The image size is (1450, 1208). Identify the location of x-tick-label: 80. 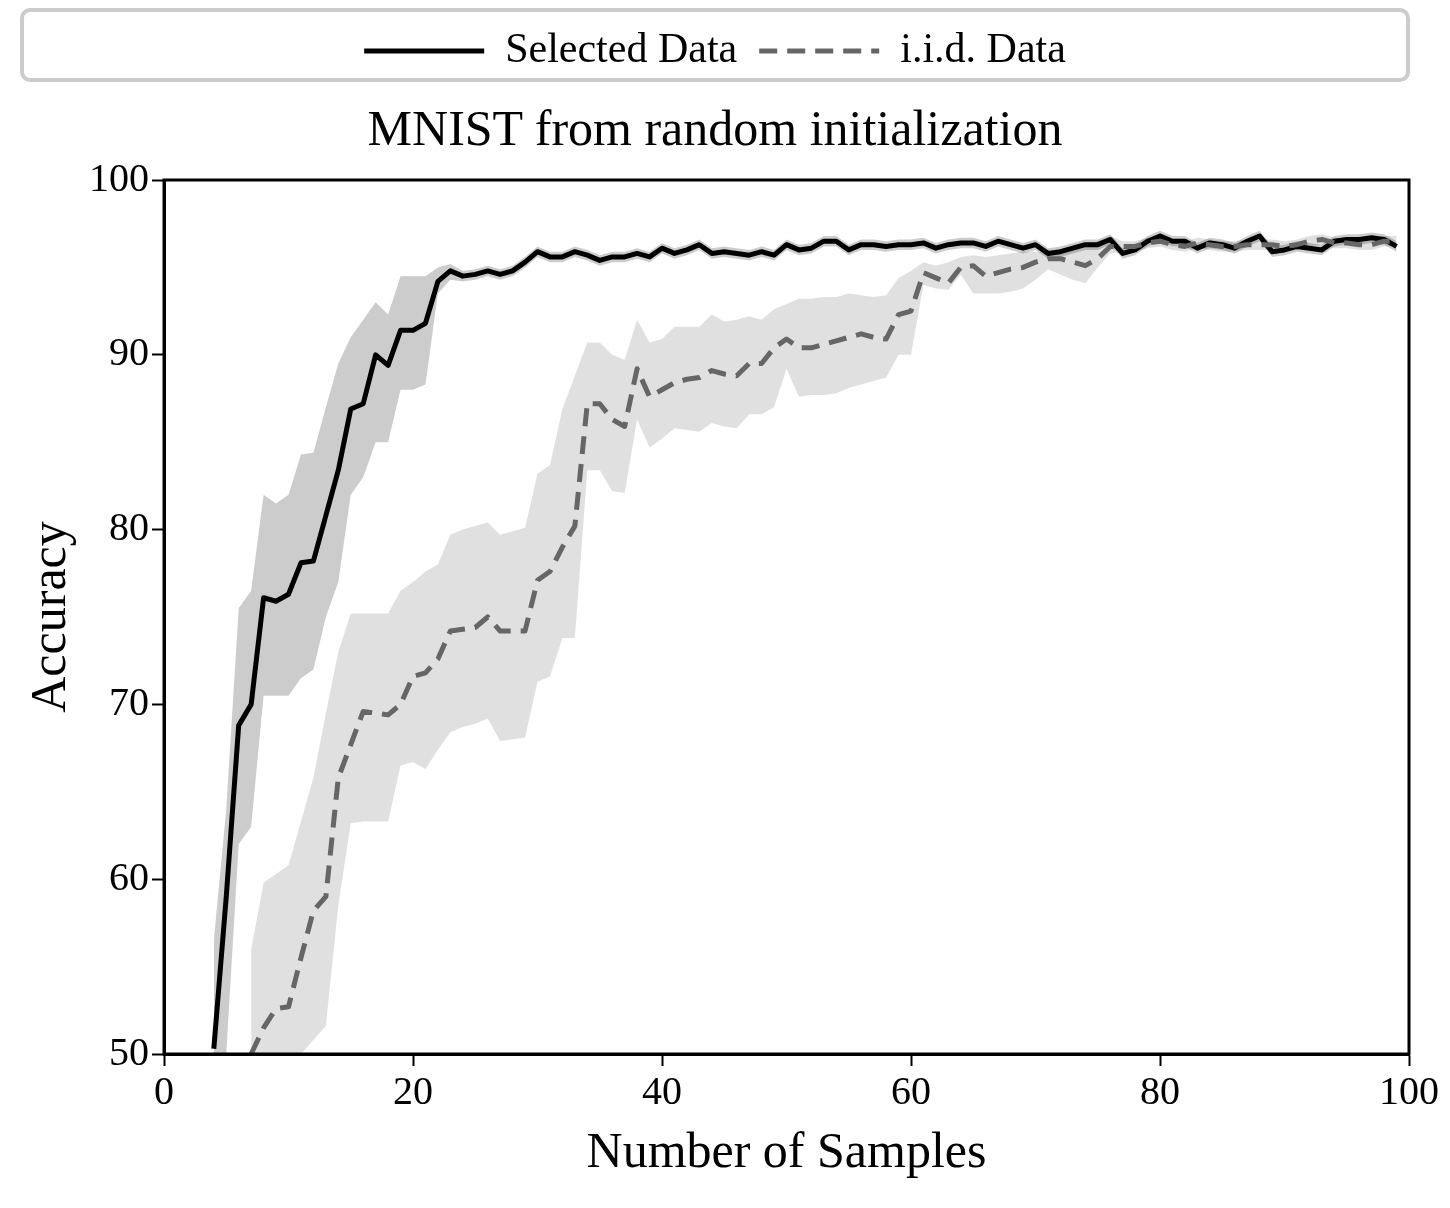
(1160, 1090).